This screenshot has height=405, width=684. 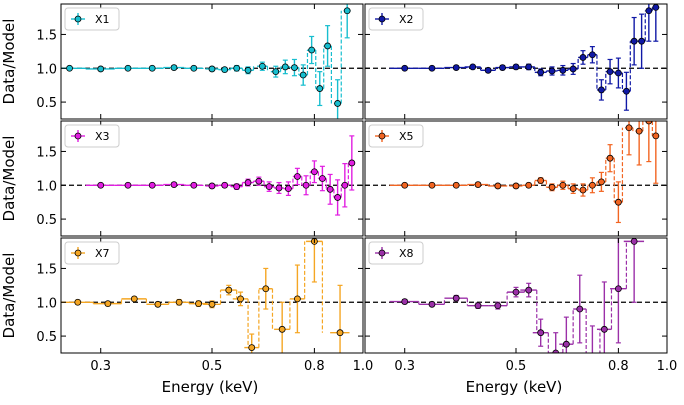 What do you see at coordinates (212, 366) in the screenshot?
I see `x-tick-label: 0.5` at bounding box center [212, 366].